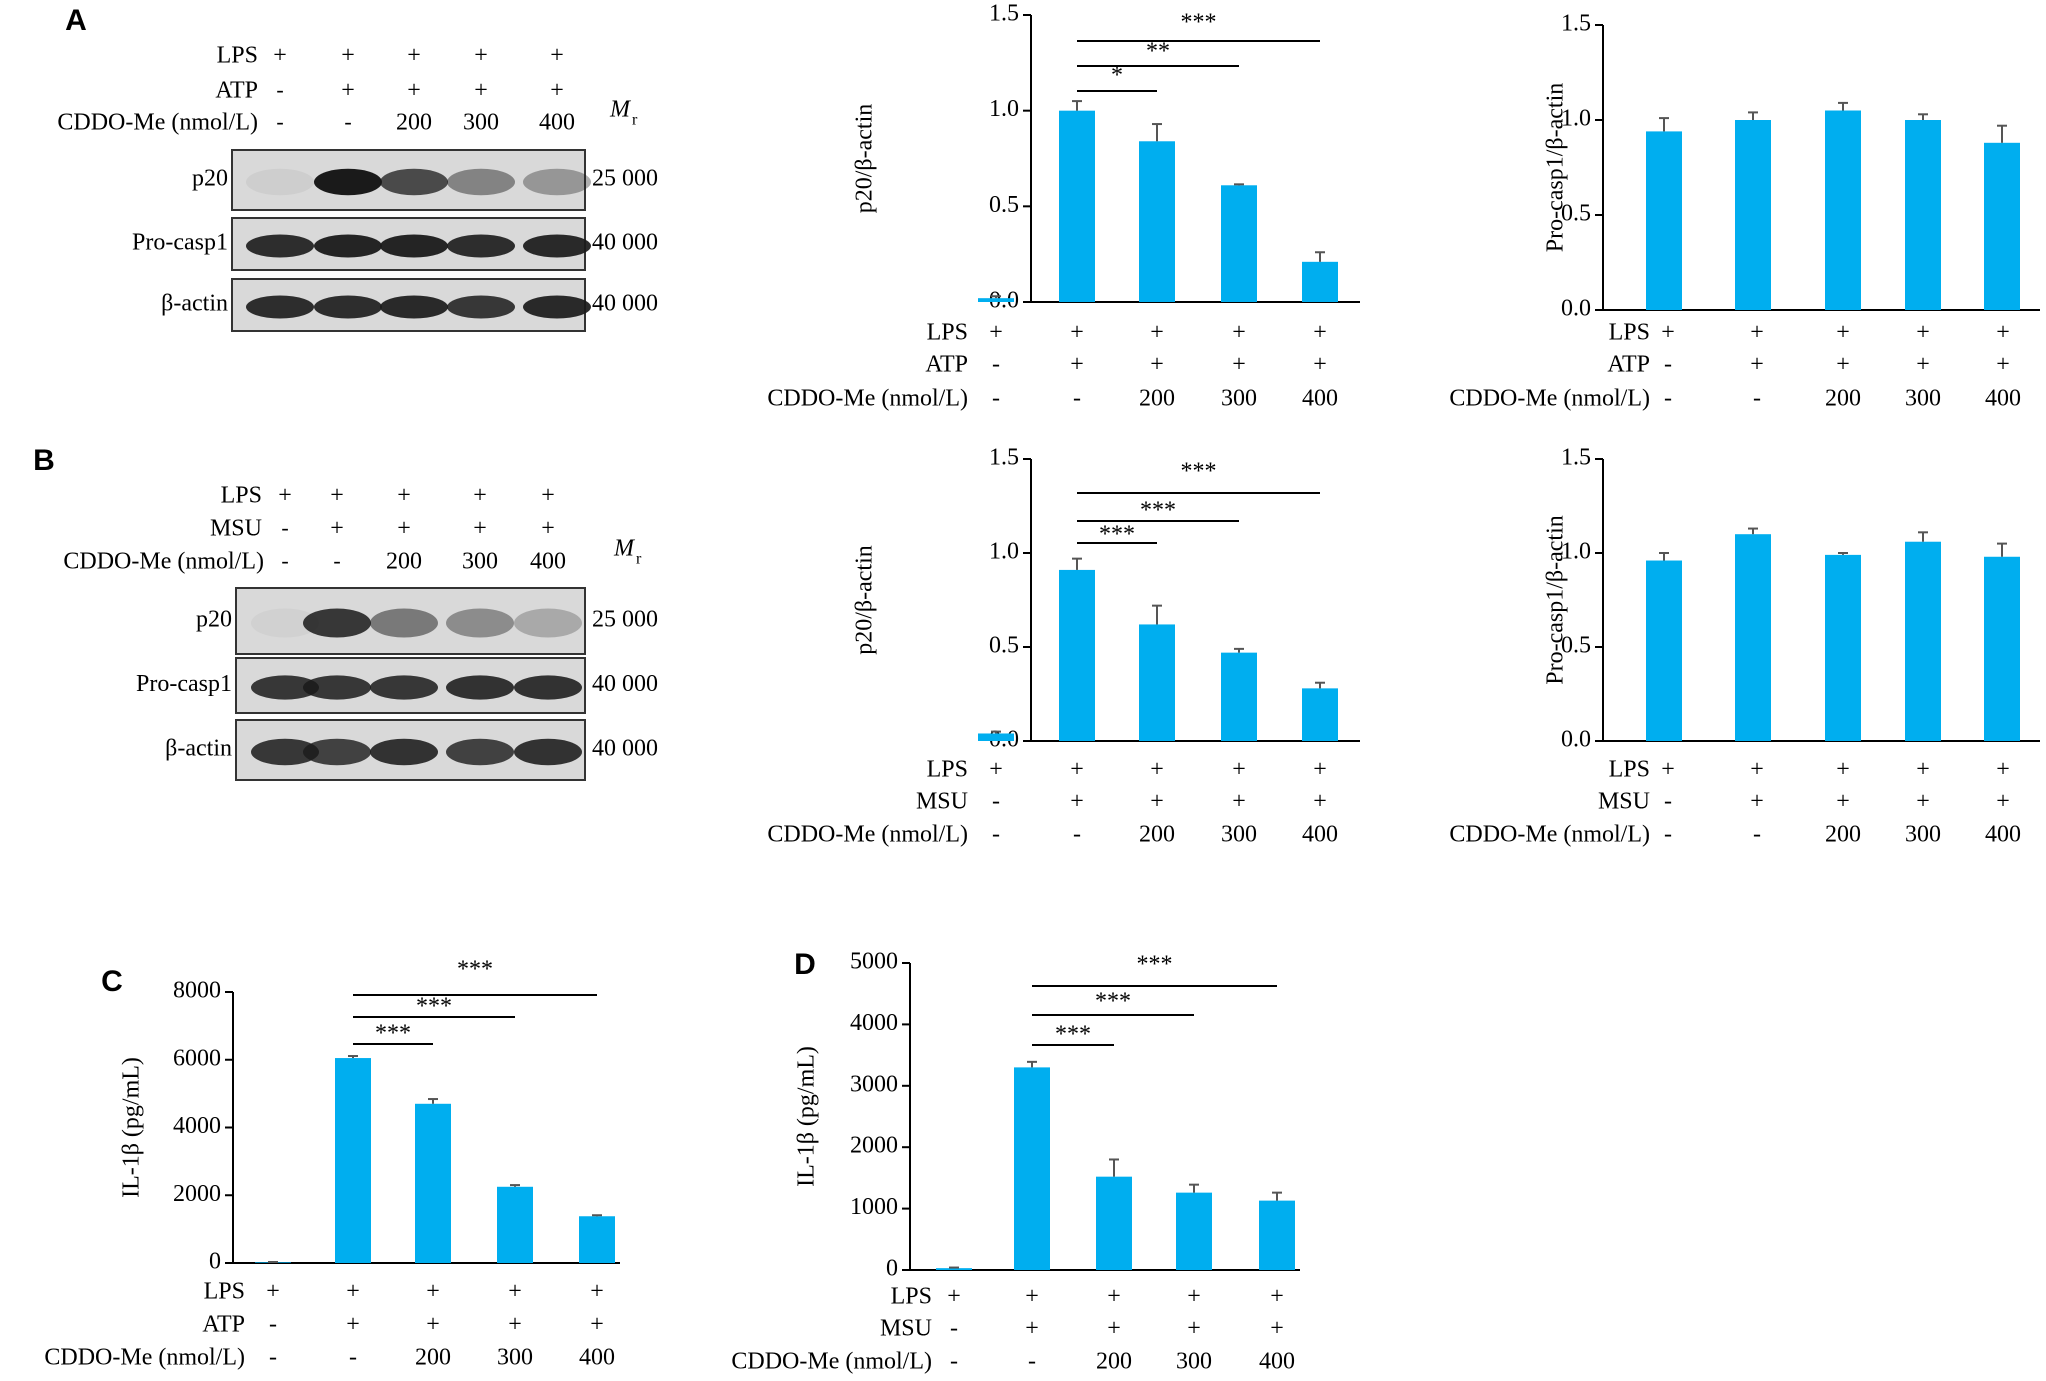 The image size is (2046, 1381). Describe the element at coordinates (210, 179) in the screenshot. I see `band-name-label: p20` at that location.